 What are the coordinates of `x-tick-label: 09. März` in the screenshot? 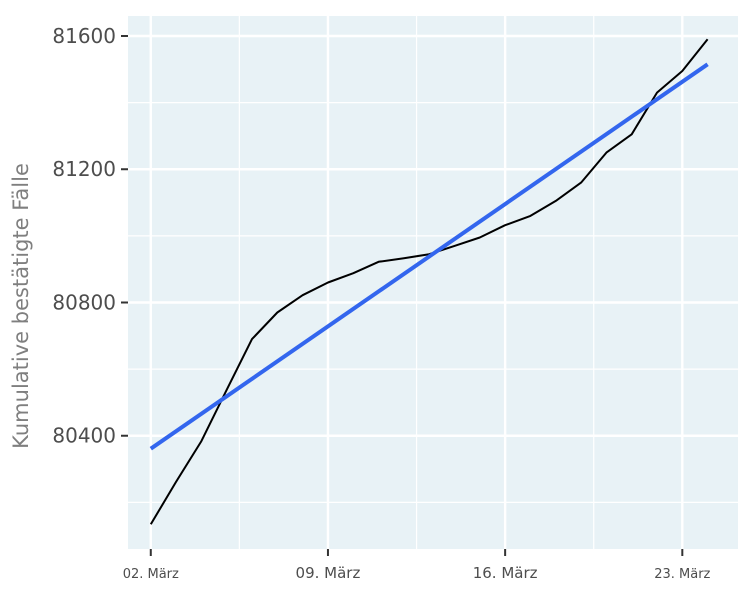 It's located at (328, 573).